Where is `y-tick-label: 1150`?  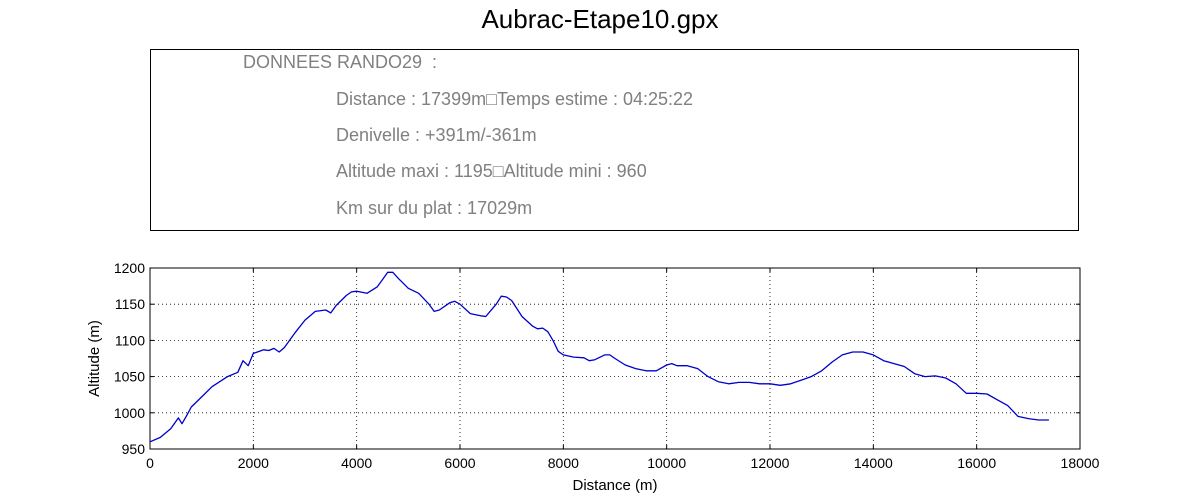 y-tick-label: 1150 is located at coordinates (130, 304).